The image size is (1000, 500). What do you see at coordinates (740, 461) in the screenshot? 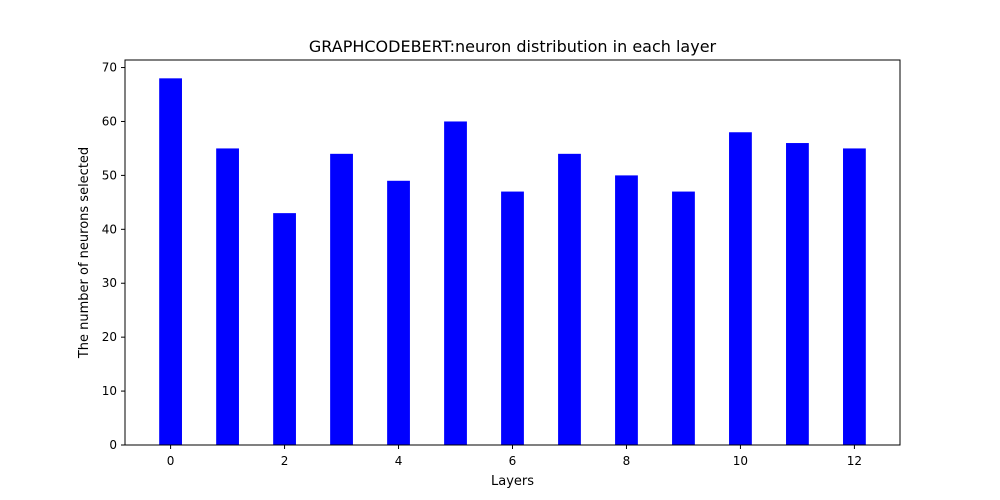
I see `x-tick-label: 10` at bounding box center [740, 461].